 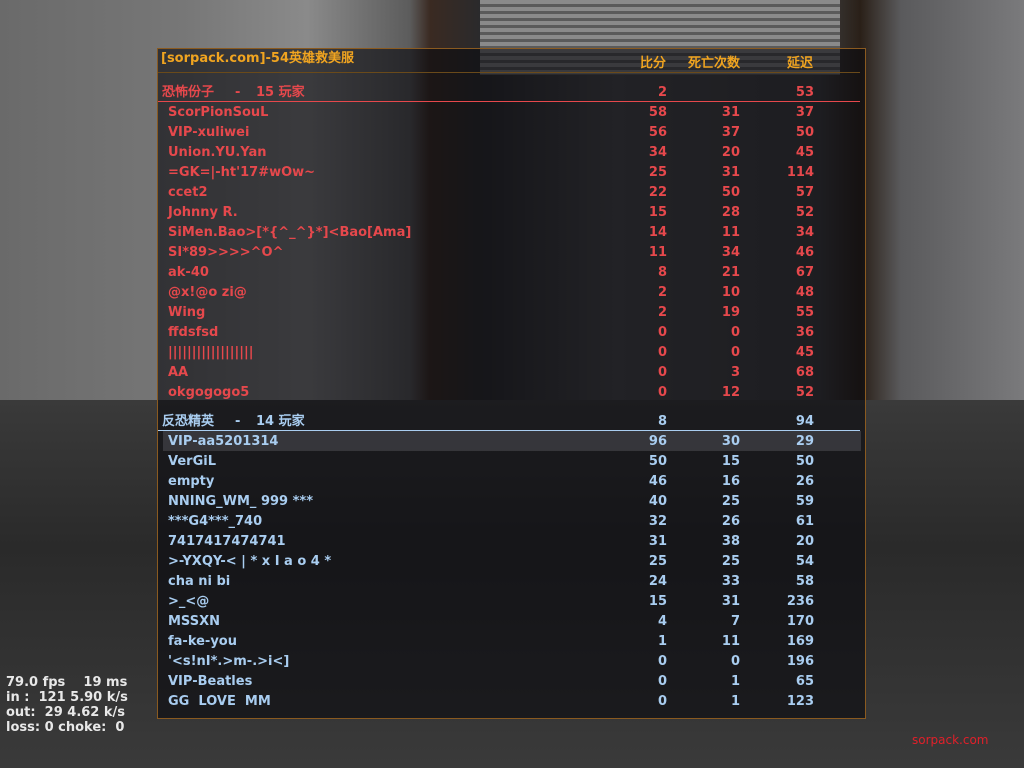 I want to click on watermark: sorpack.com, so click(x=950, y=740).